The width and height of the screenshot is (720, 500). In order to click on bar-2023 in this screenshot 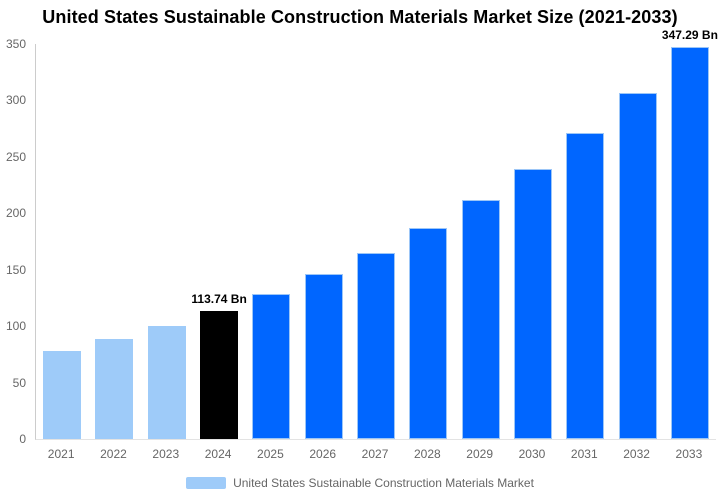, I will do `click(166, 382)`.